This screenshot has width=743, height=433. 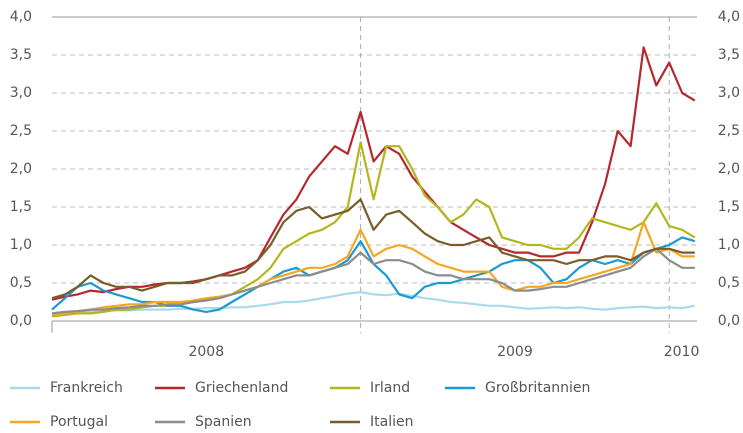 What do you see at coordinates (515, 352) in the screenshot?
I see `x-tick-label: 2009` at bounding box center [515, 352].